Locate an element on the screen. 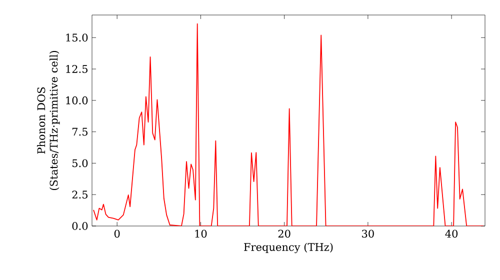 The image size is (500, 280). x-tick-label: 0 is located at coordinates (117, 234).